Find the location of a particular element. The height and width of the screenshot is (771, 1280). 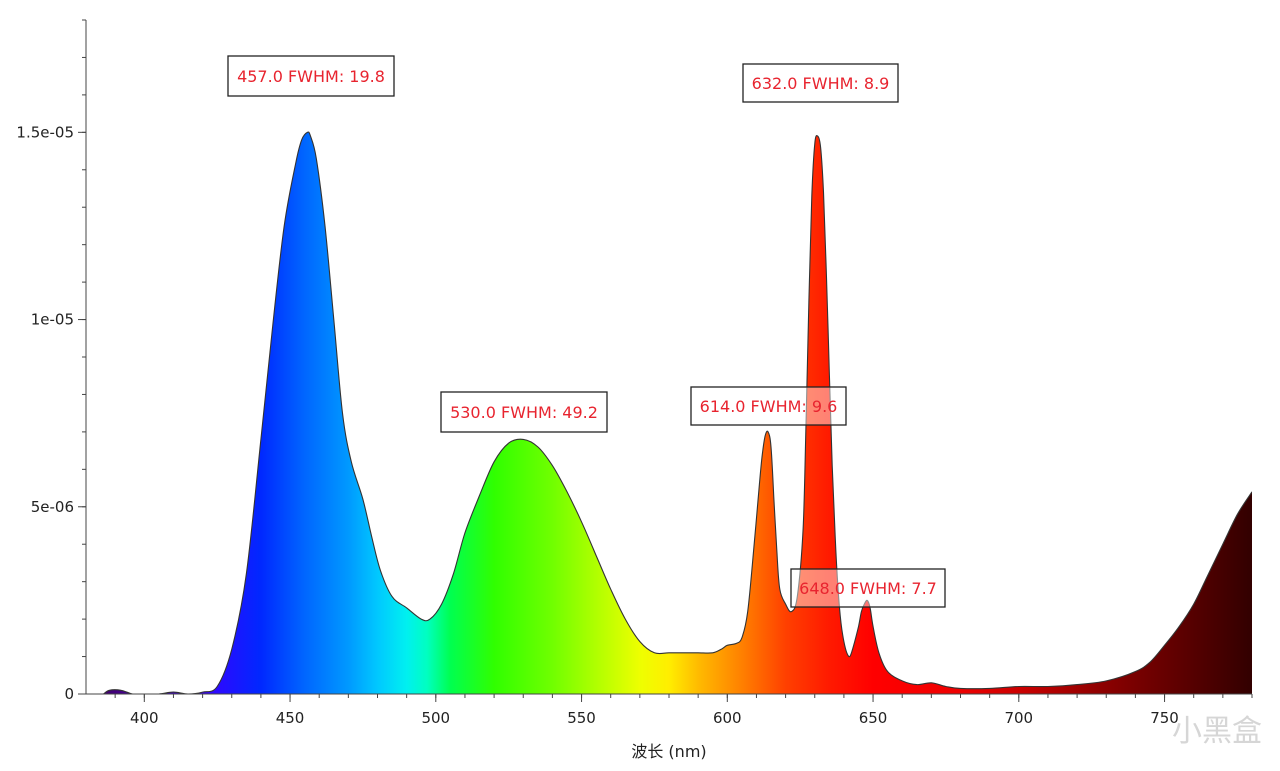

peak-annotation-text: 457.0 FWHM: 19.8 is located at coordinates (311, 76).